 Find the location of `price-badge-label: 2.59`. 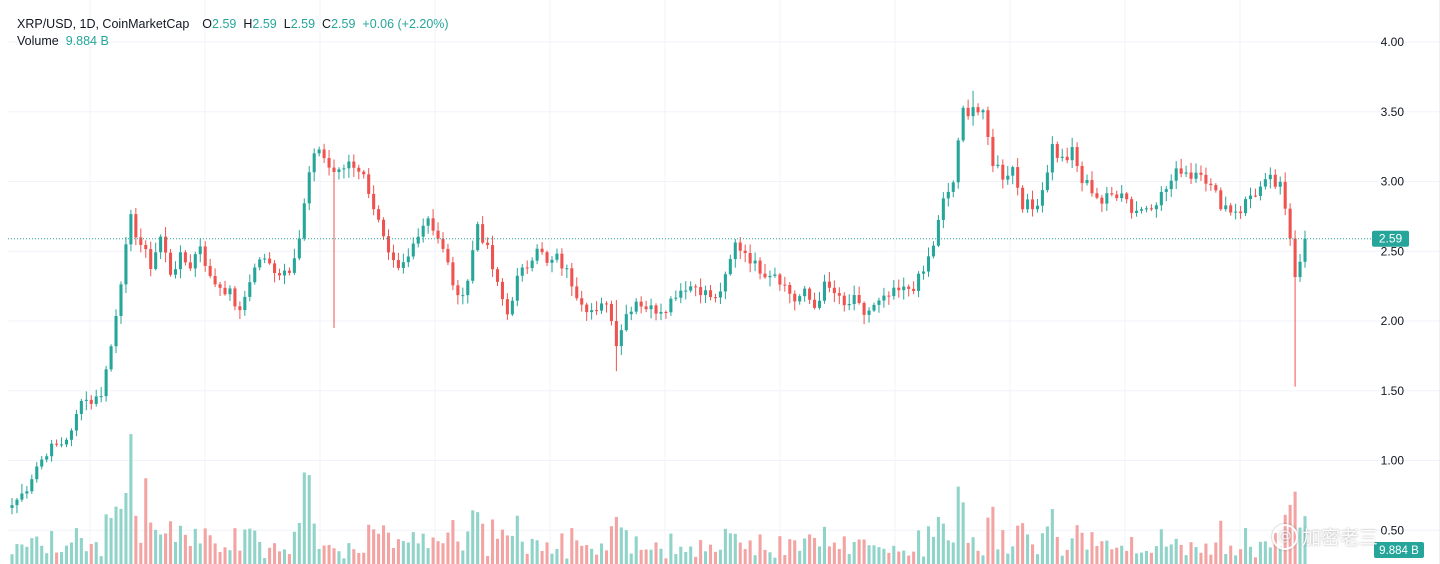

price-badge-label: 2.59 is located at coordinates (1391, 239).